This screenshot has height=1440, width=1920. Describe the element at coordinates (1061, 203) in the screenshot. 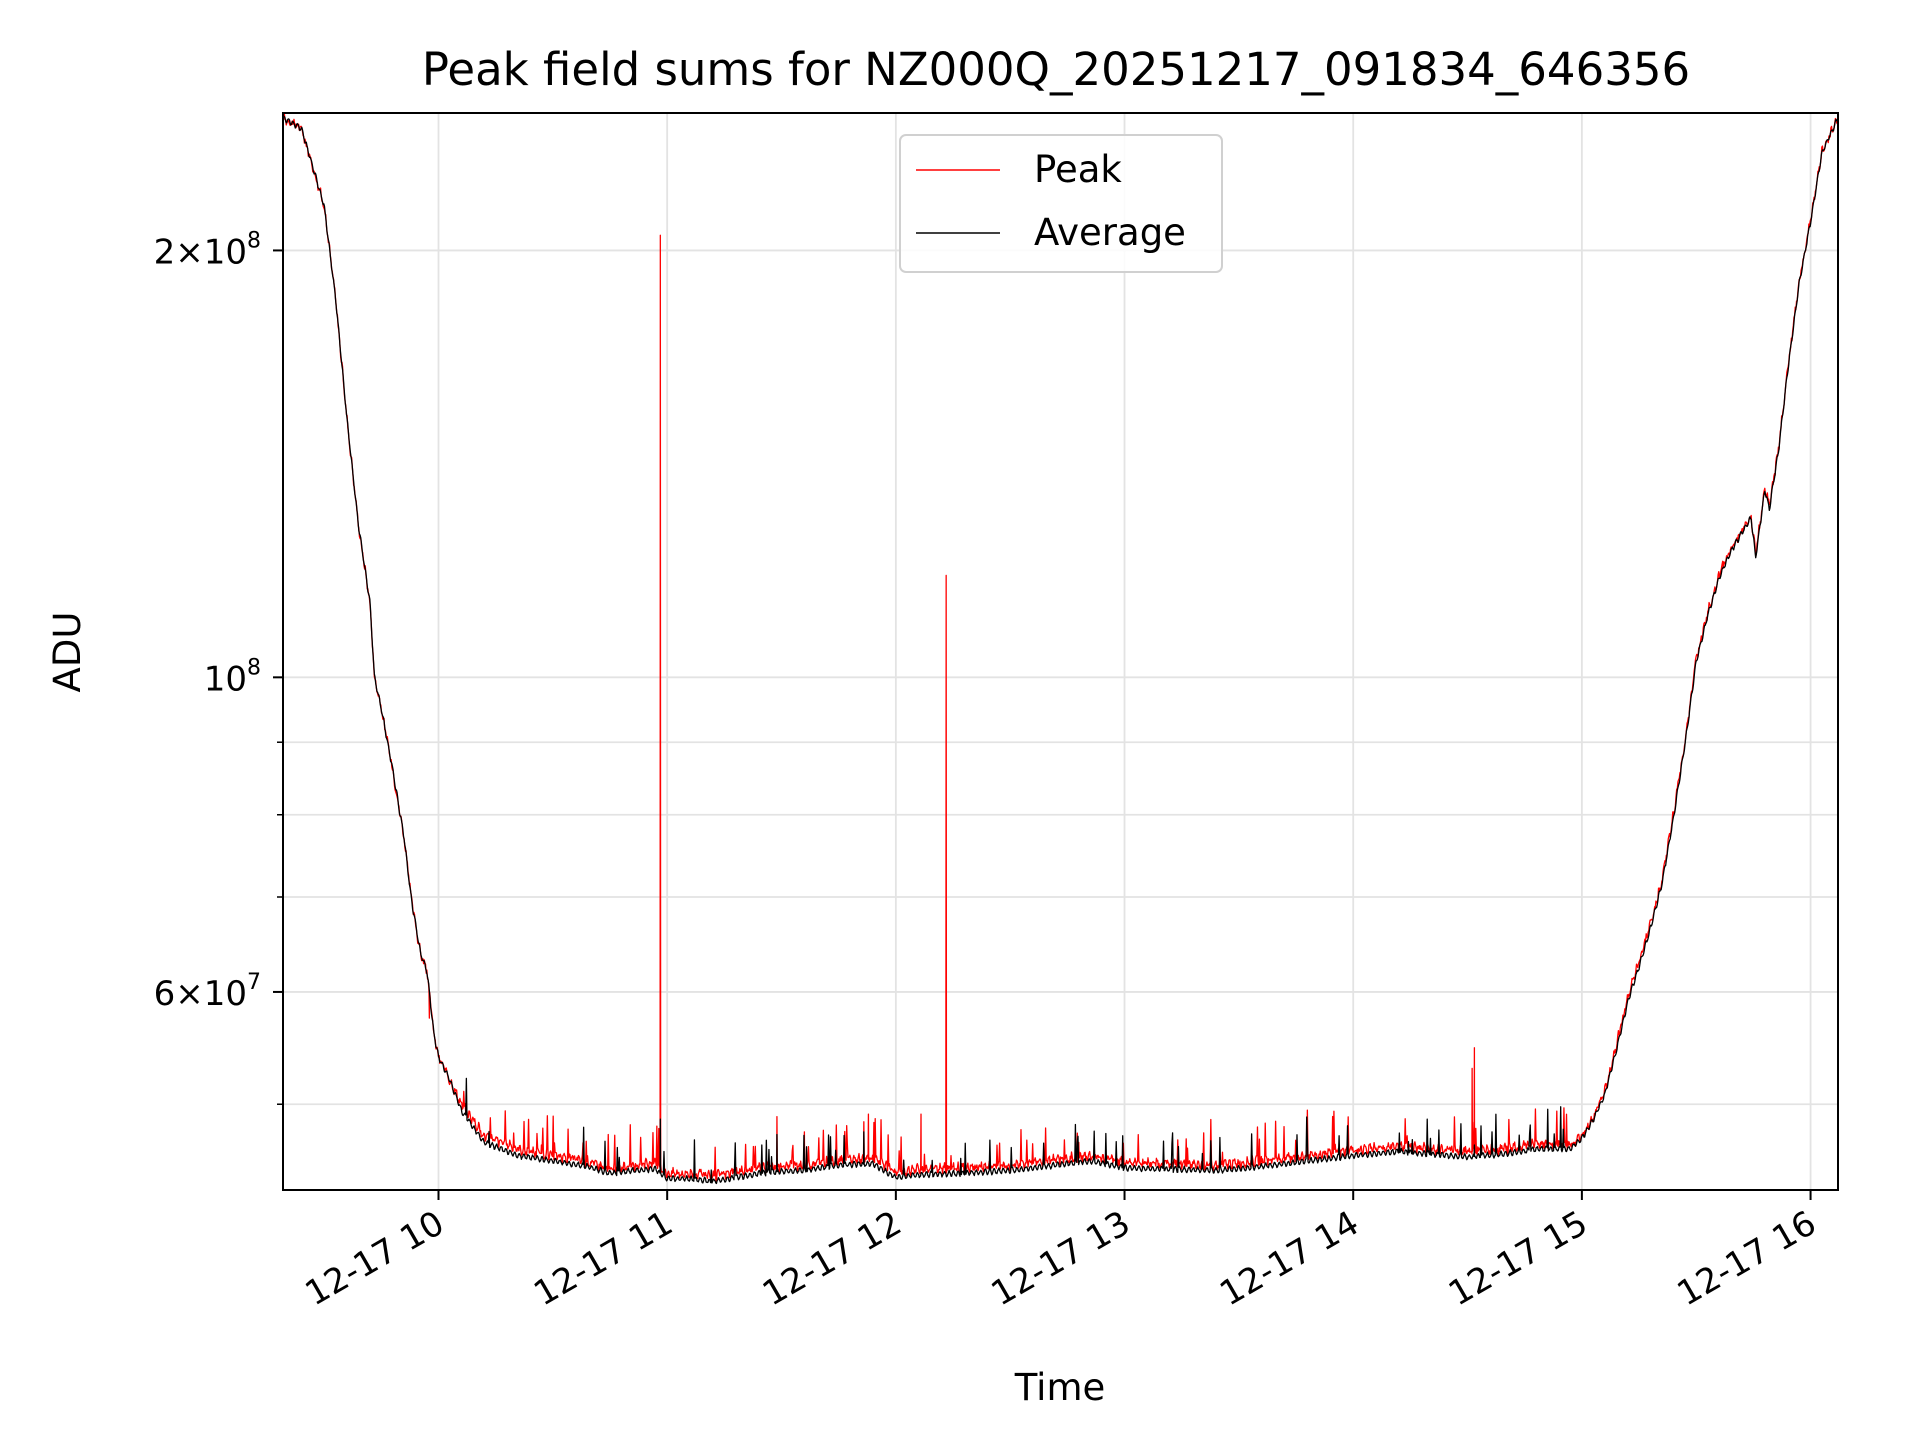

I see `legend: Peak Average` at that location.